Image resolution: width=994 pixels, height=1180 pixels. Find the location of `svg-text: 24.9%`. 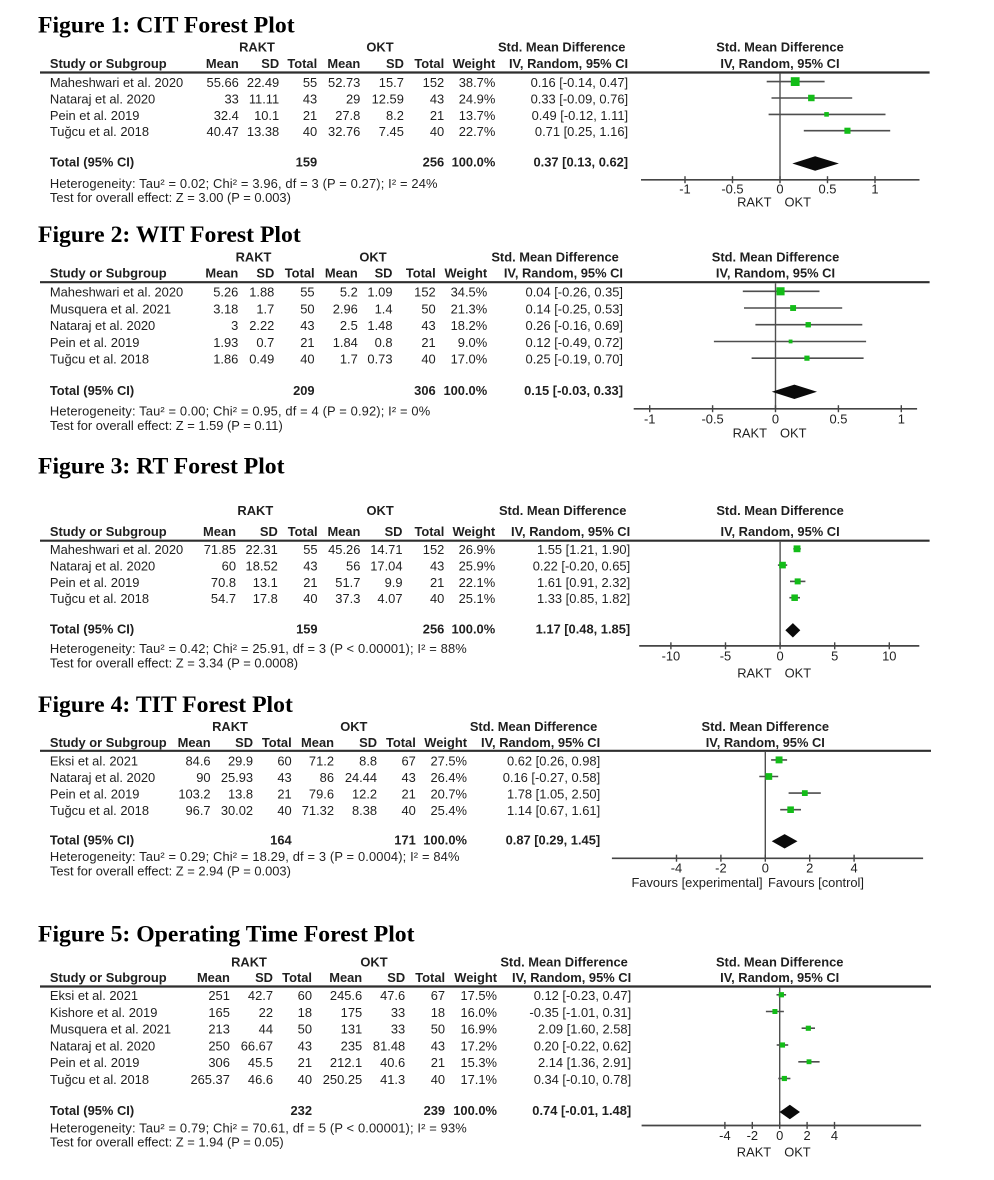

svg-text: 24.9% is located at coordinates (477, 98).